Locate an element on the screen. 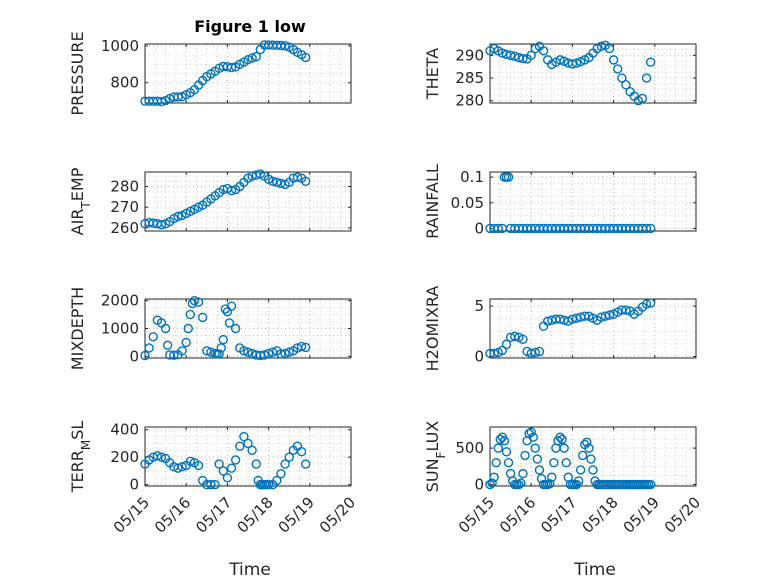 The image size is (778, 583). y-axis-label-main: SUN is located at coordinates (432, 475).